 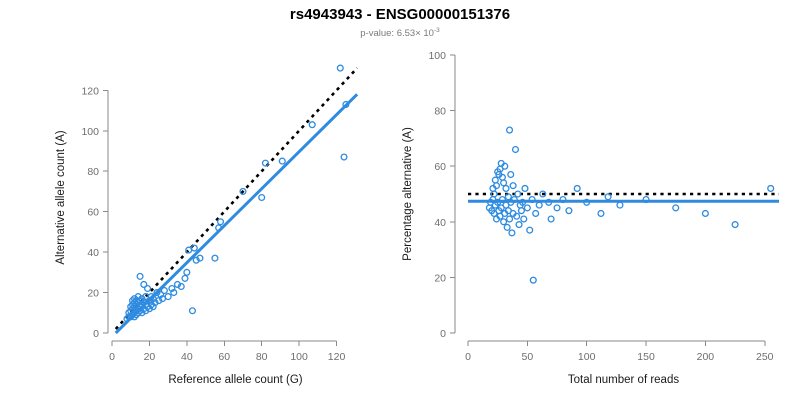 What do you see at coordinates (397, 33) in the screenshot?
I see `subtitle-pvalue-text: p-value: 6.53× 10` at bounding box center [397, 33].